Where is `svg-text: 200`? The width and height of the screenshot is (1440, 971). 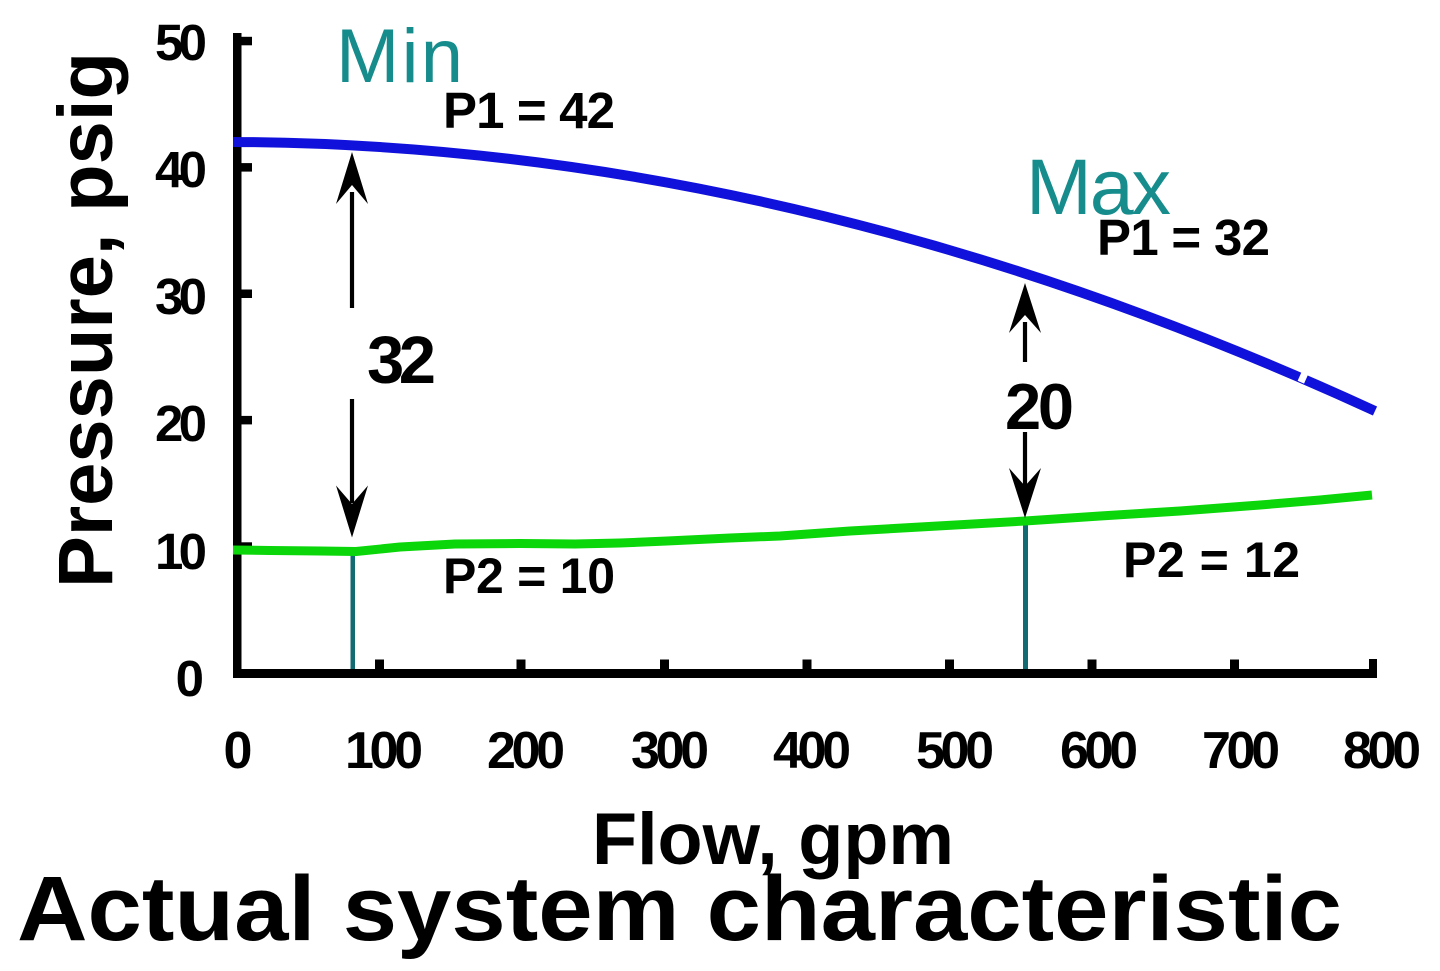 svg-text: 200 is located at coordinates (526, 751).